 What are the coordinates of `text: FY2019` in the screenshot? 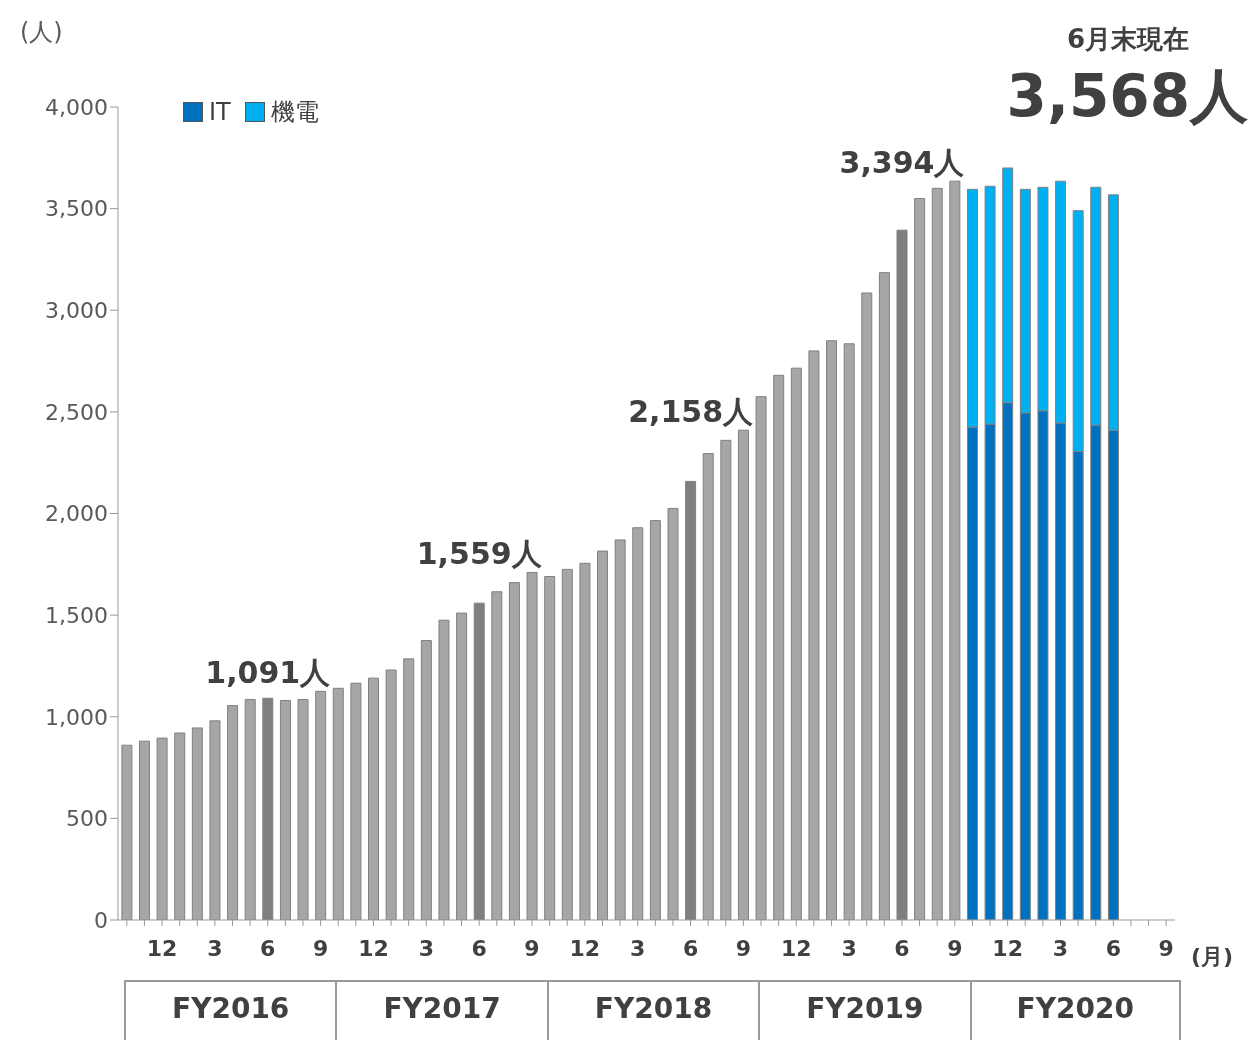 It's located at (864, 1010).